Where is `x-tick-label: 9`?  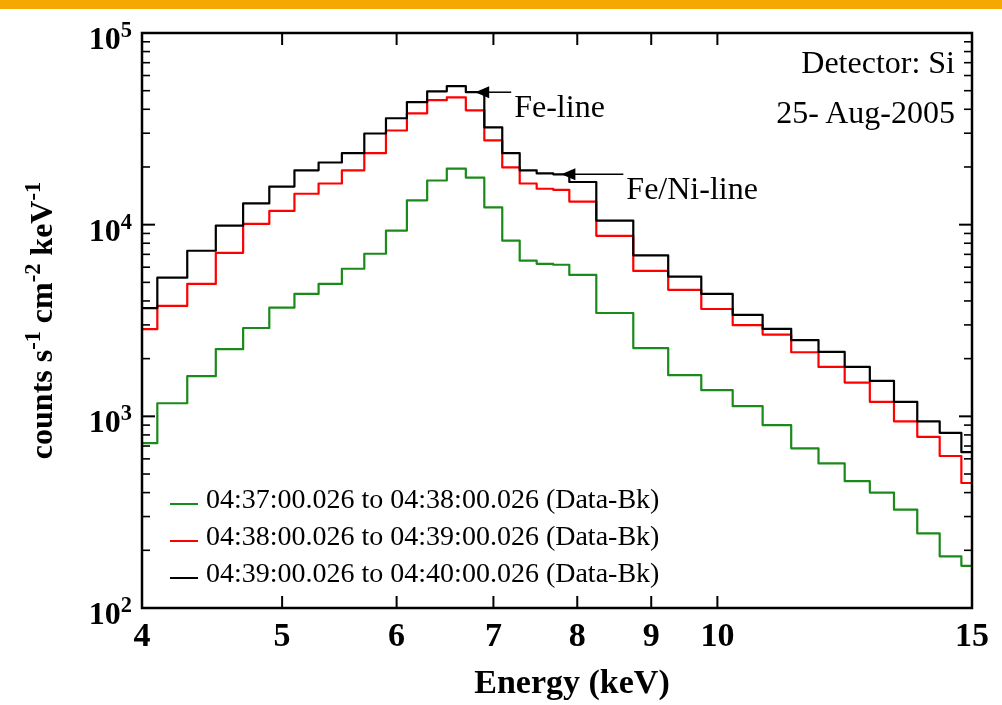
x-tick-label: 9 is located at coordinates (651, 634).